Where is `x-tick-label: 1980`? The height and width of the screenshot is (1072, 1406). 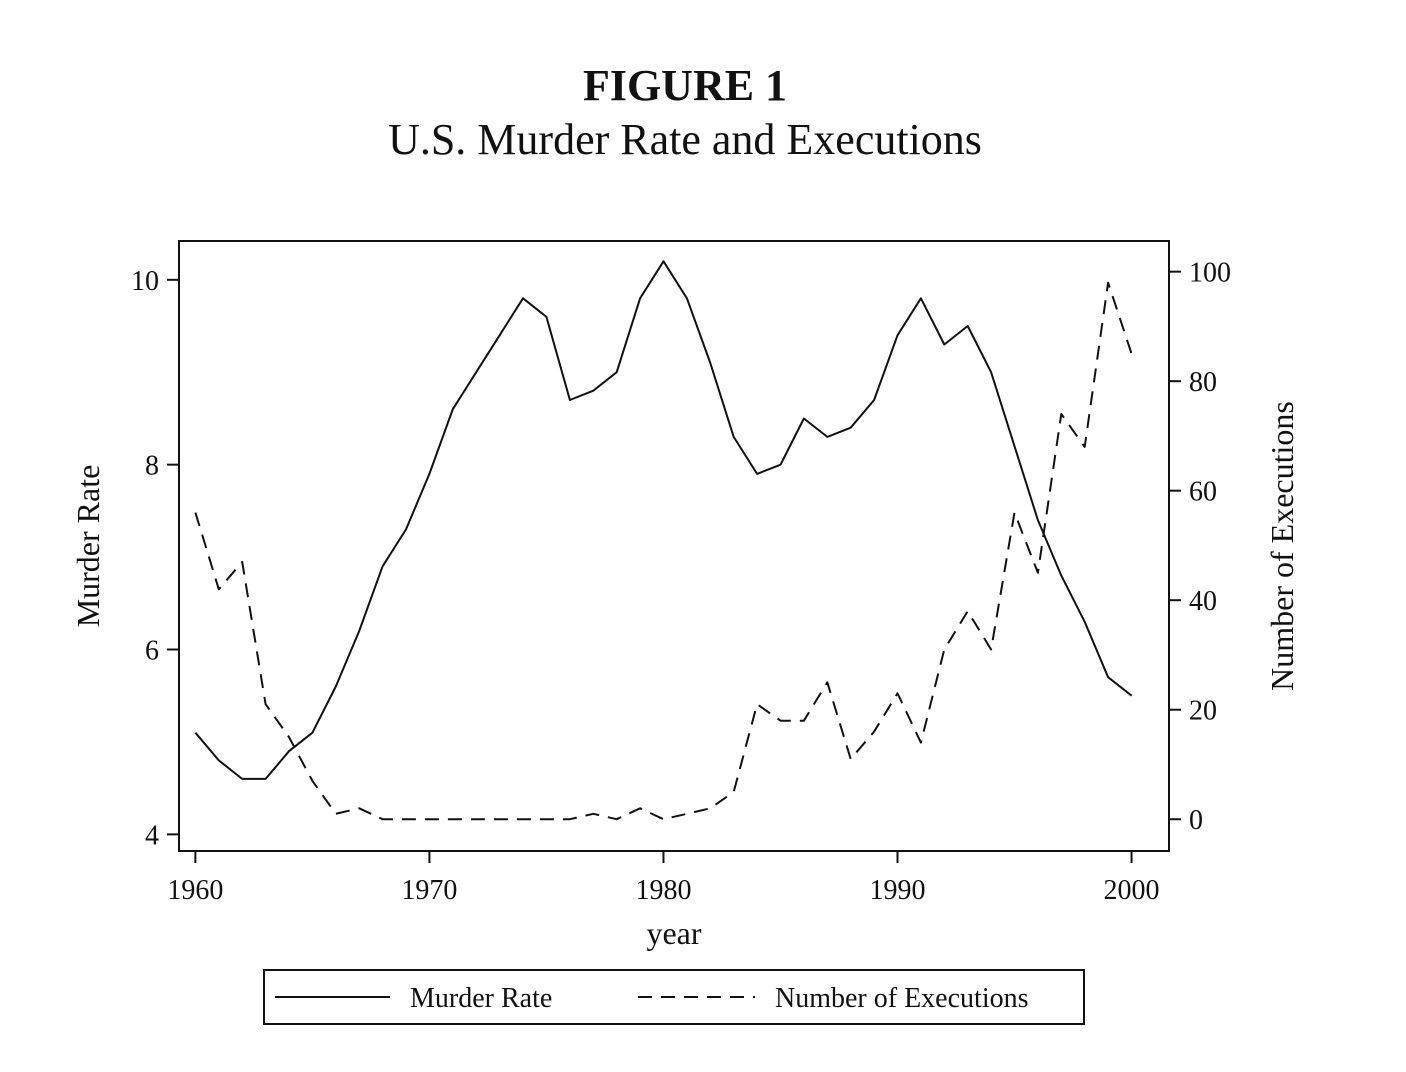
x-tick-label: 1980 is located at coordinates (663, 890).